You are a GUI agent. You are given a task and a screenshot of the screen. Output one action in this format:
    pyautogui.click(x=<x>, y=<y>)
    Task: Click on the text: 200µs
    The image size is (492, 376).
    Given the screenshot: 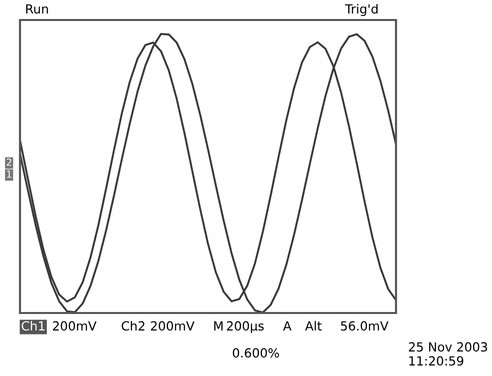 What is the action you would take?
    pyautogui.click(x=245, y=327)
    